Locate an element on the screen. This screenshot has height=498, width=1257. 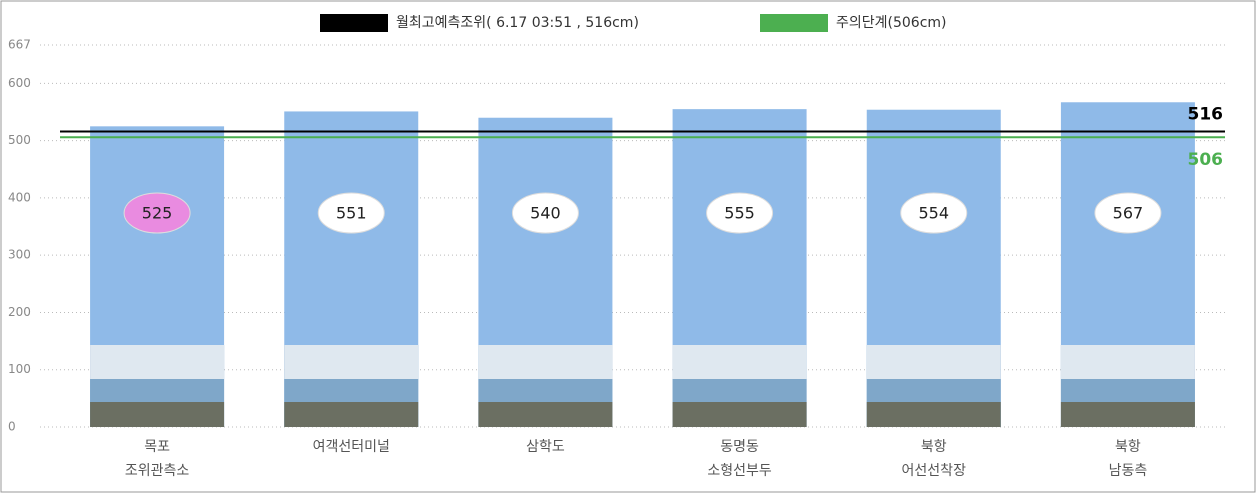
y-tick-label: 0 is located at coordinates (12, 427).